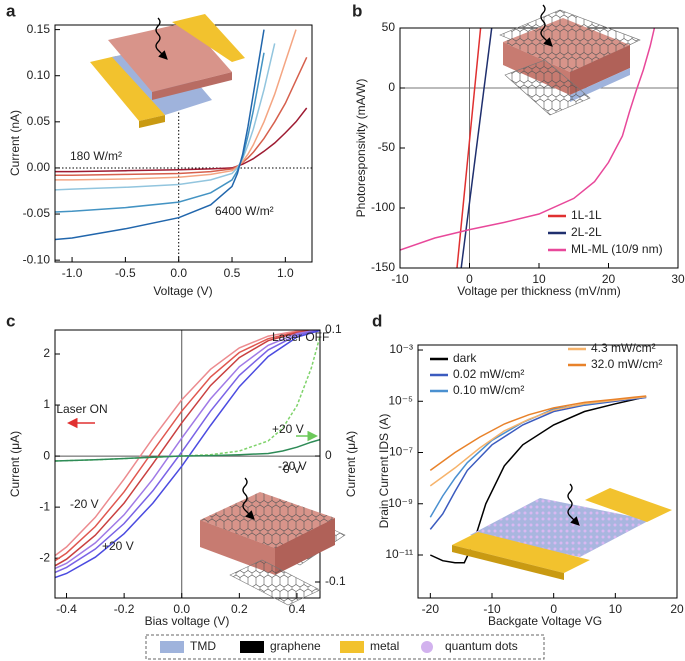  What do you see at coordinates (586, 215) in the screenshot?
I see `legend-label: 1L-1L` at bounding box center [586, 215].